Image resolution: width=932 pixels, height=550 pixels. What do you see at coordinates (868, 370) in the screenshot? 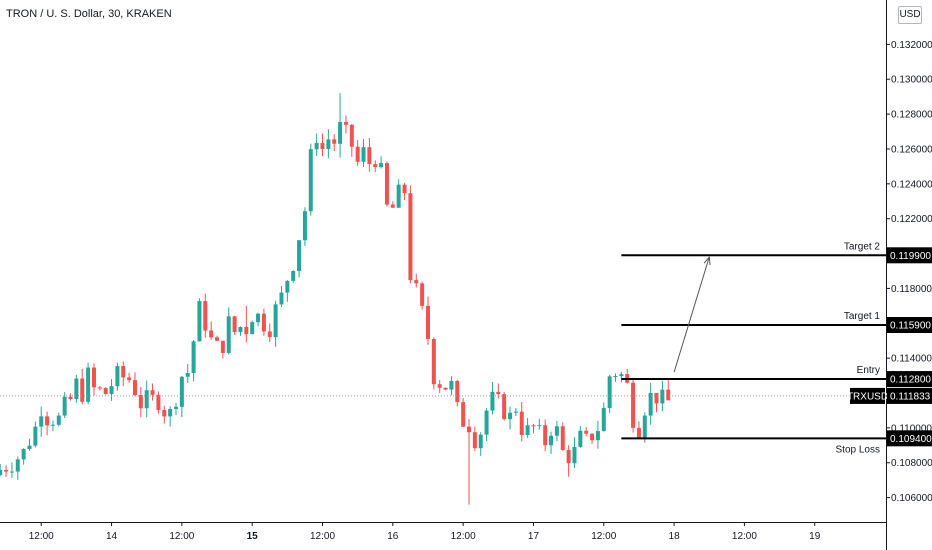
I see `level-label: Entry` at bounding box center [868, 370].